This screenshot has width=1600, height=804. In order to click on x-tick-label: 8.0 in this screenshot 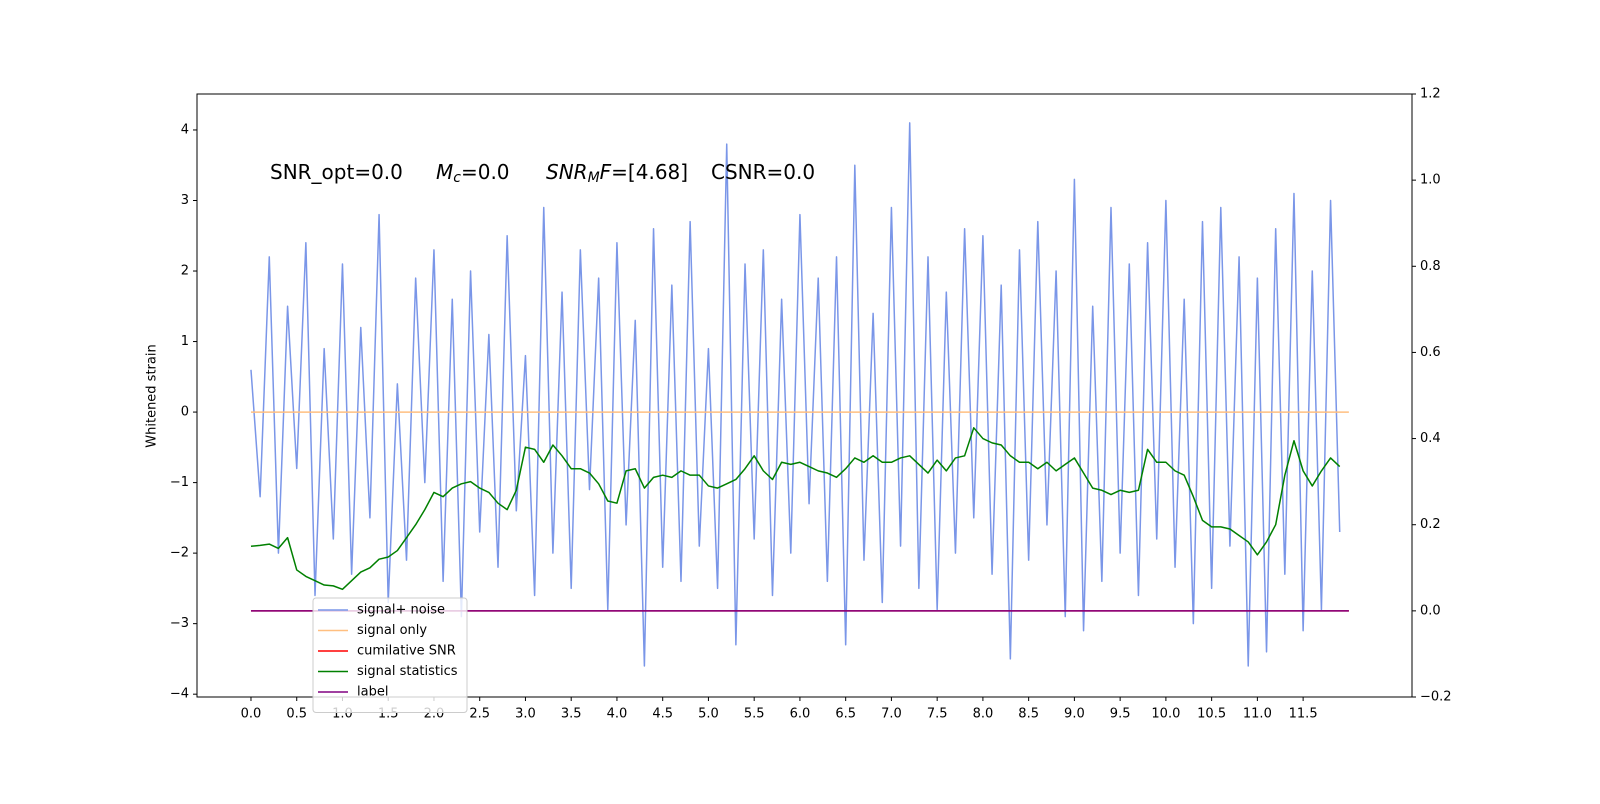, I will do `click(983, 714)`.